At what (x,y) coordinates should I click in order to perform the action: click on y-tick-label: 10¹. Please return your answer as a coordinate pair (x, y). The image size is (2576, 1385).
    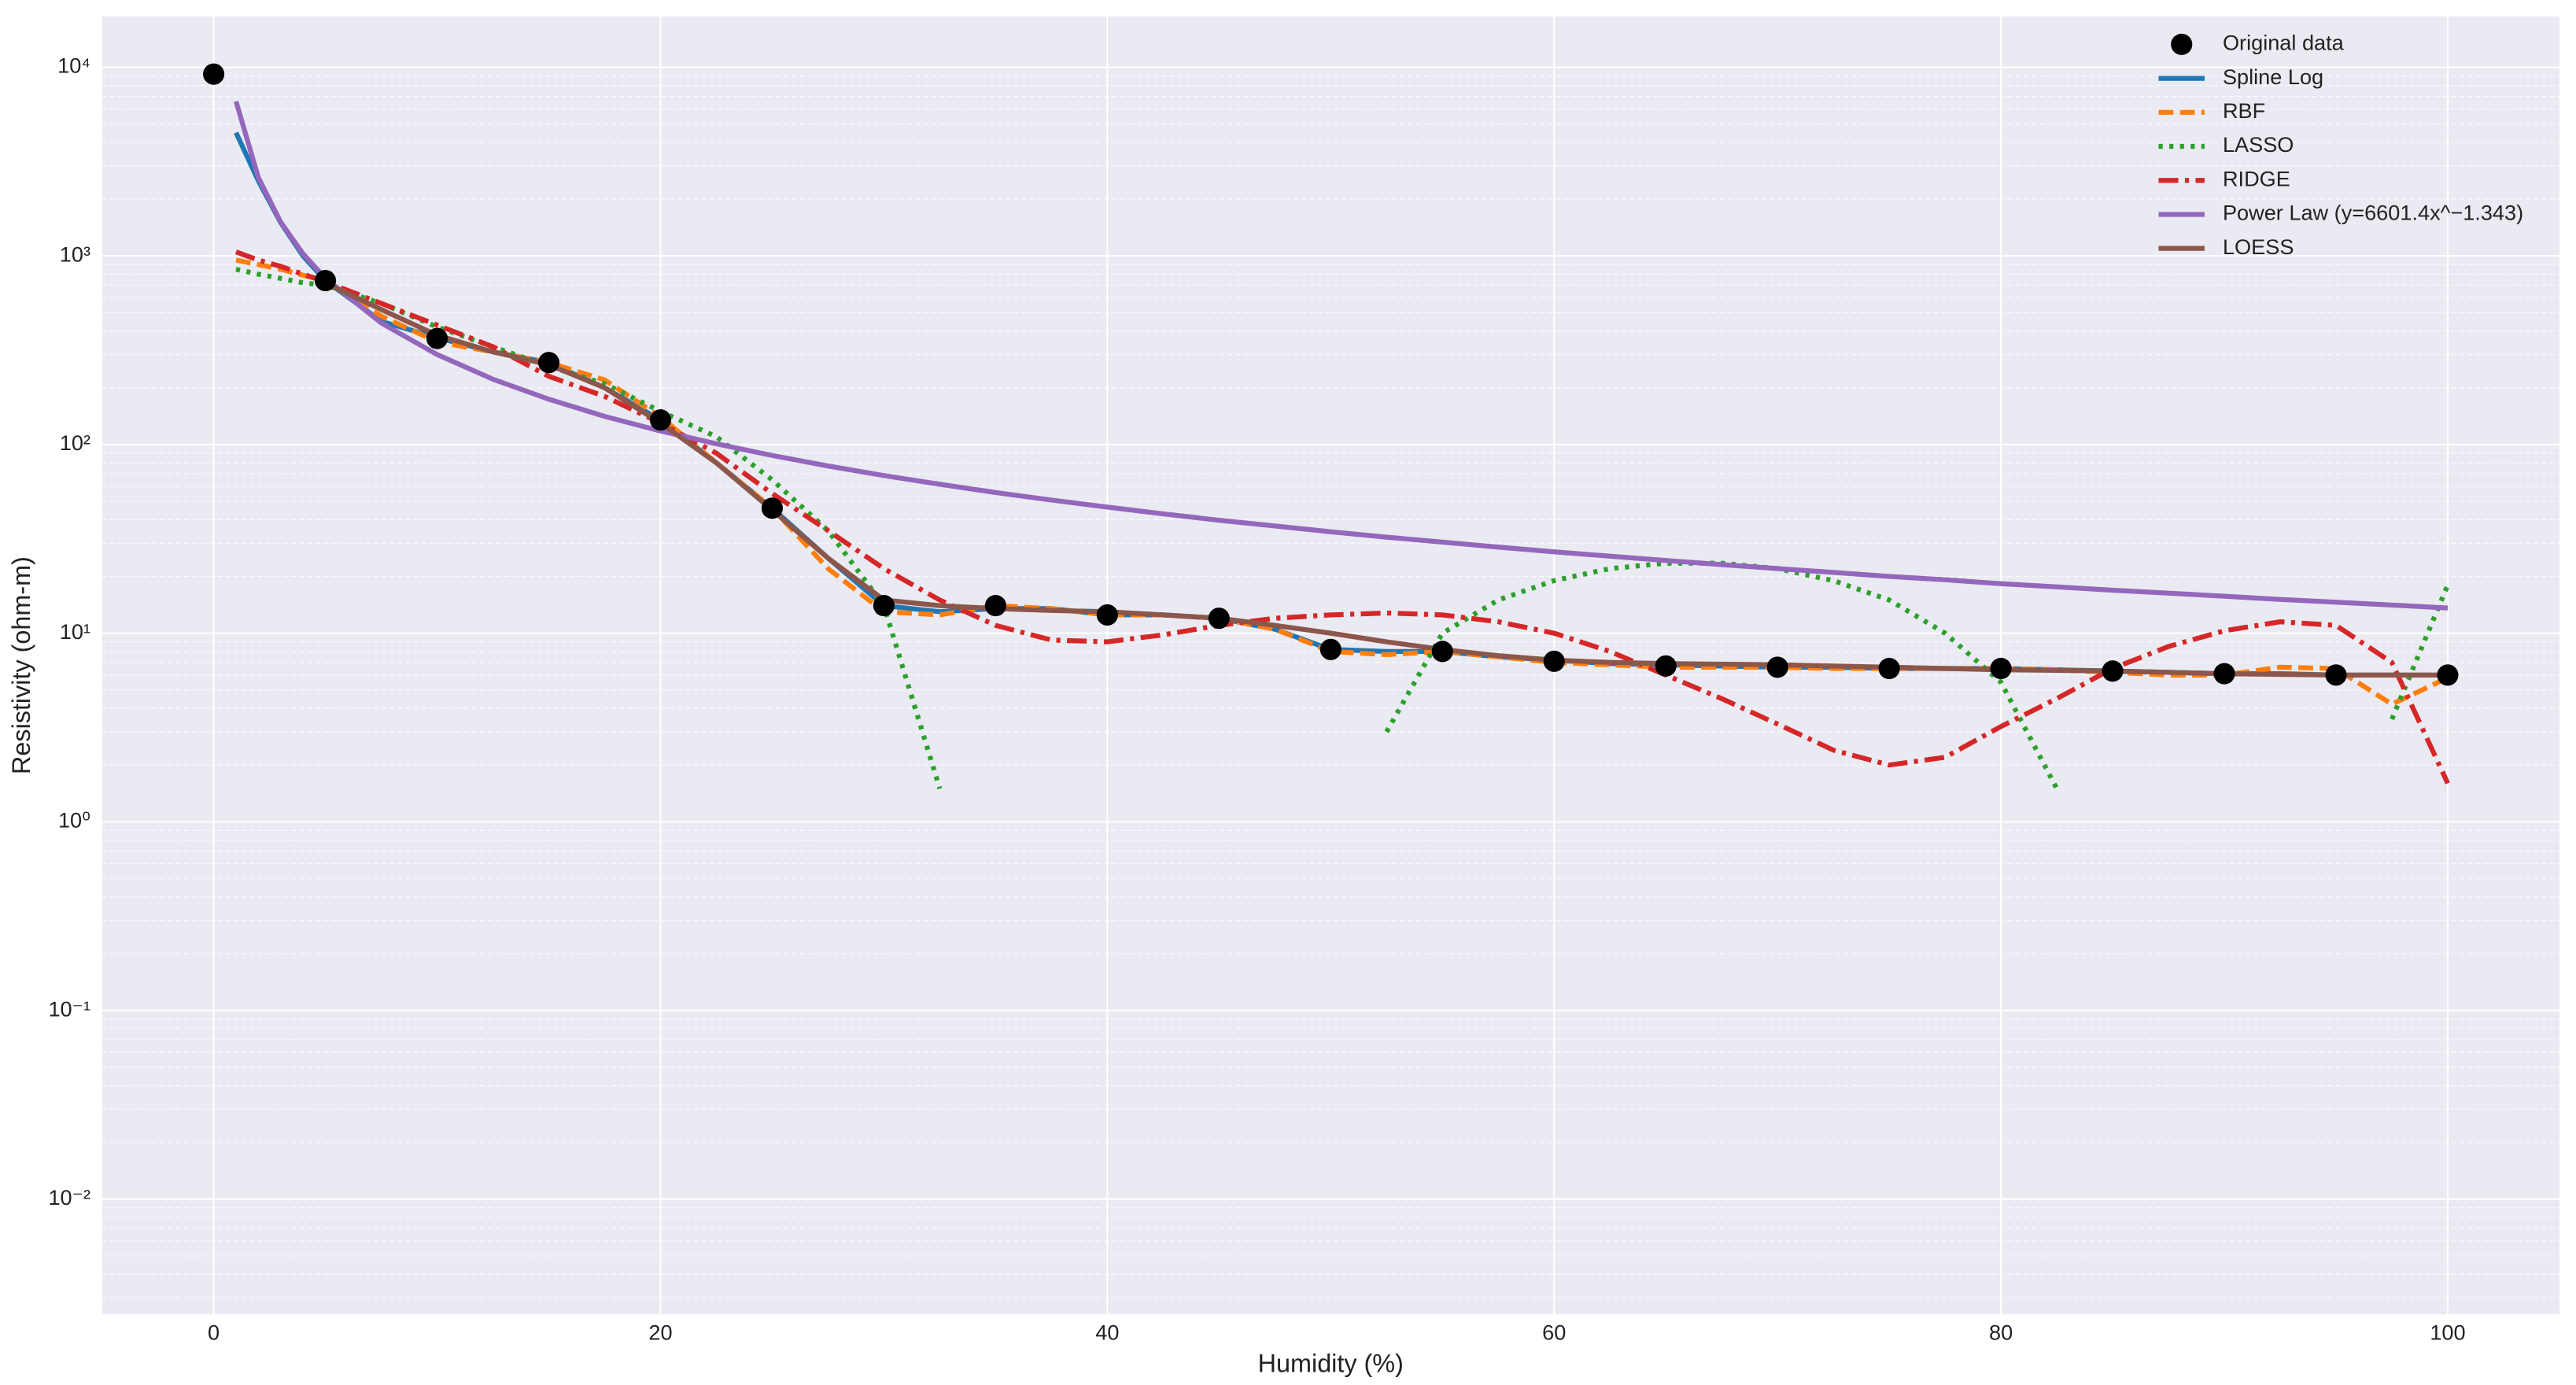
    Looking at the image, I should click on (75, 632).